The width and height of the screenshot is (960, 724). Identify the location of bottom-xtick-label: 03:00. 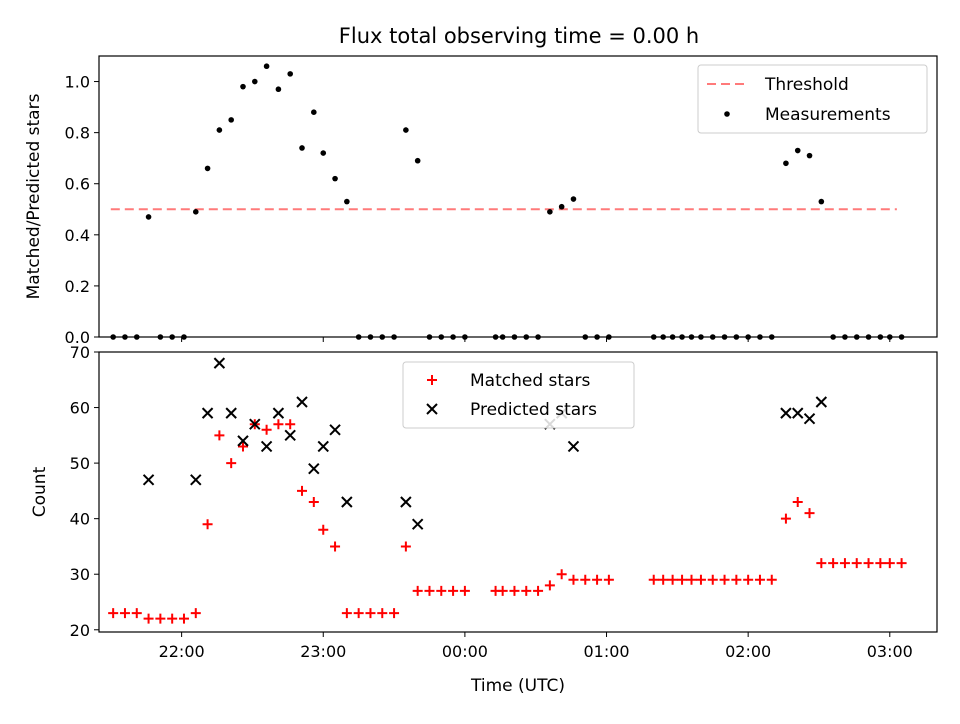
(890, 651).